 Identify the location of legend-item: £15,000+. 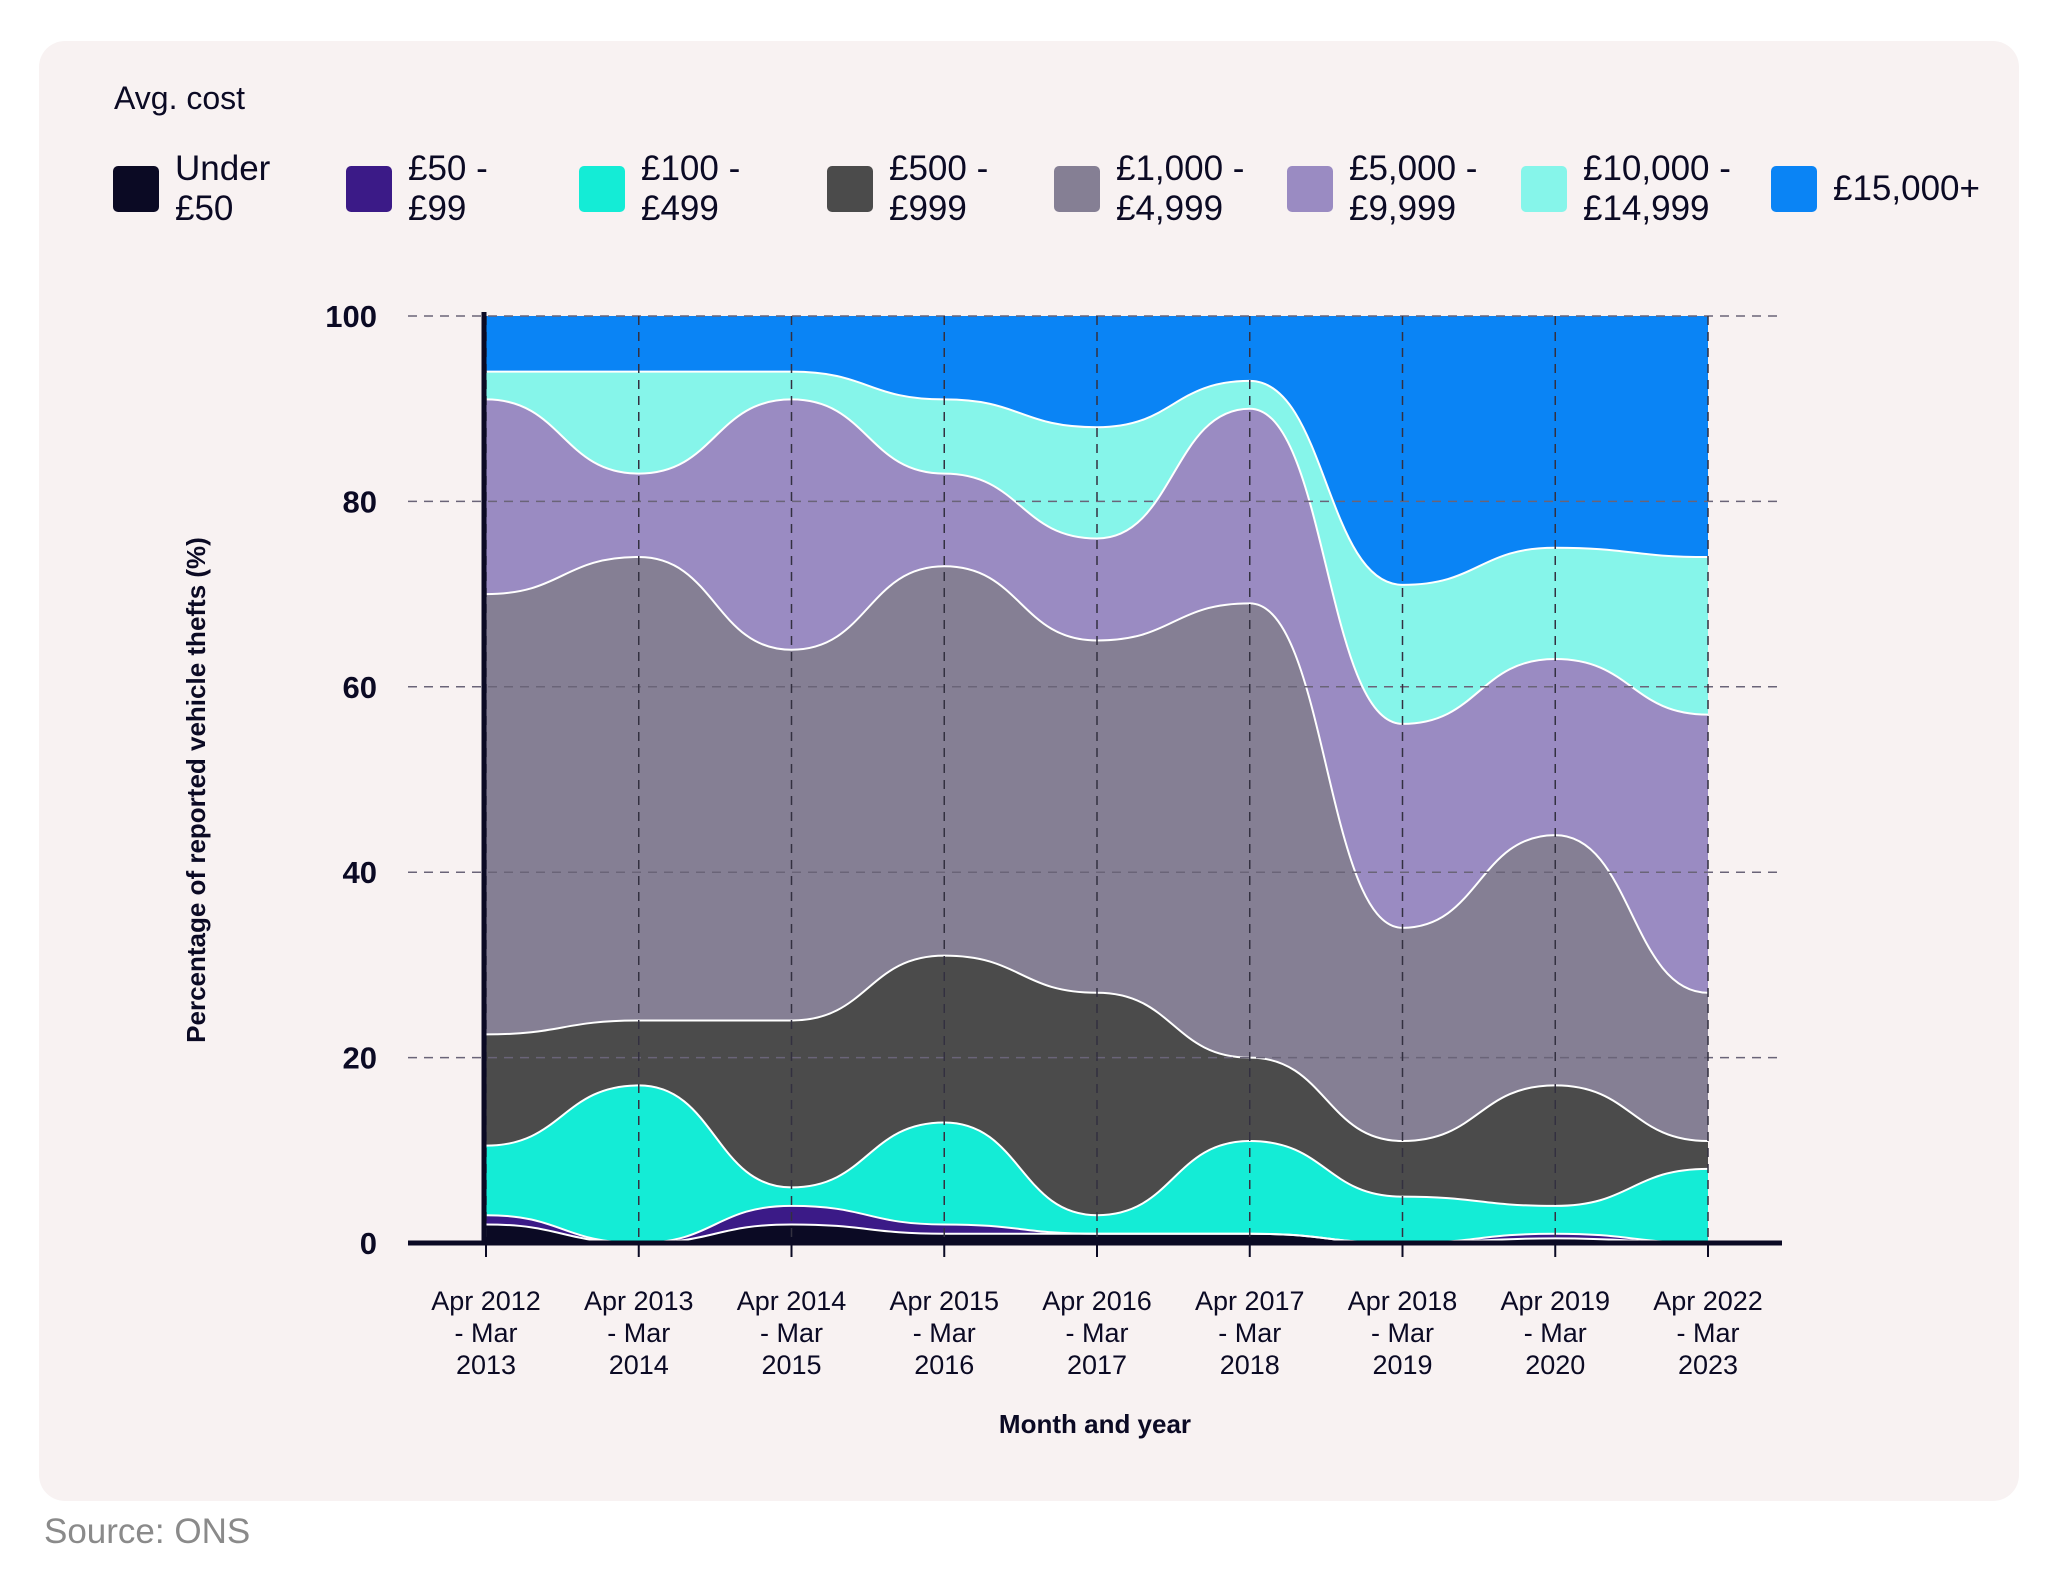
(1875, 189).